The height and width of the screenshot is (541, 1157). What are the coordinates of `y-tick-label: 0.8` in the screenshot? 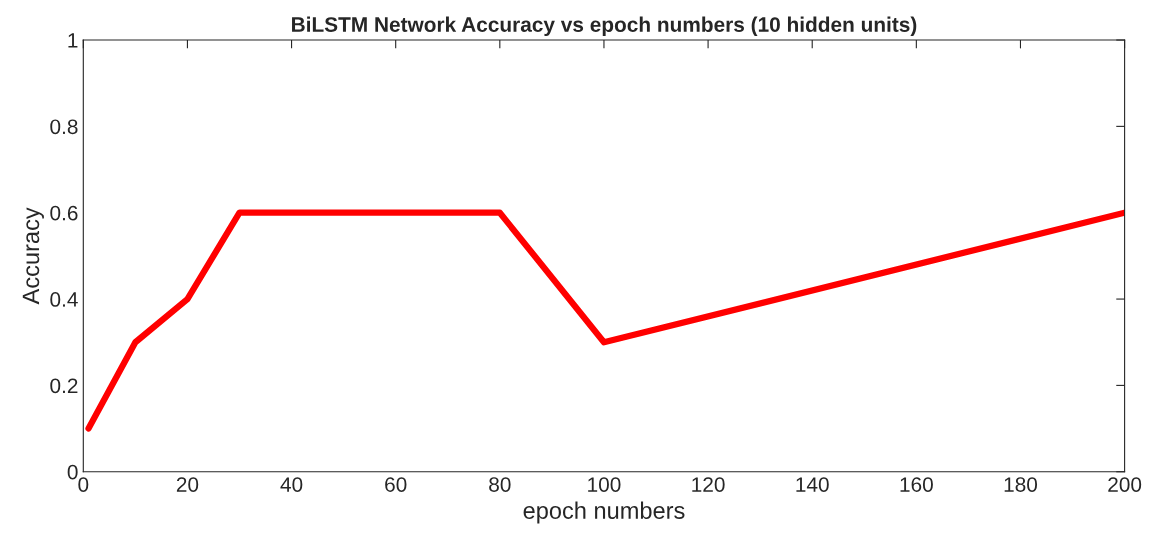 It's located at (64, 127).